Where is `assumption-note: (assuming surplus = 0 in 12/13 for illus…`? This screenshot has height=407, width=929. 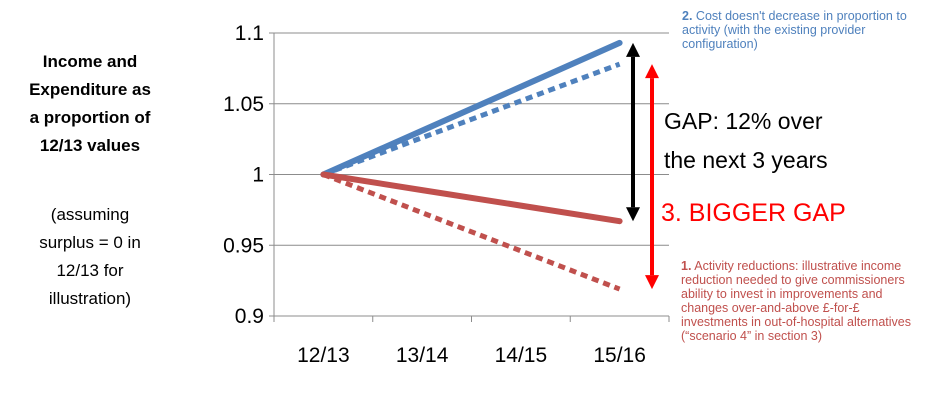
assumption-note: (assuming surplus = 0 in 12/13 for illus… is located at coordinates (90, 257).